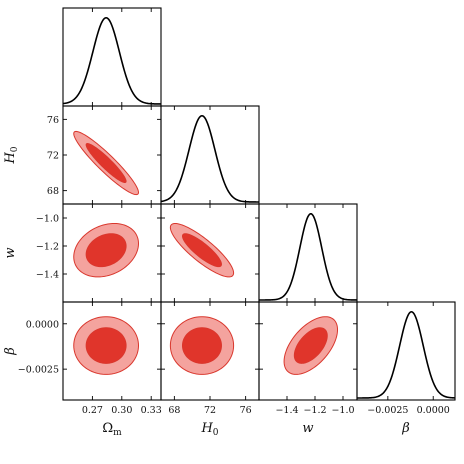 The height and width of the screenshot is (464, 464). I want to click on panel-w-beta, so click(308, 351).